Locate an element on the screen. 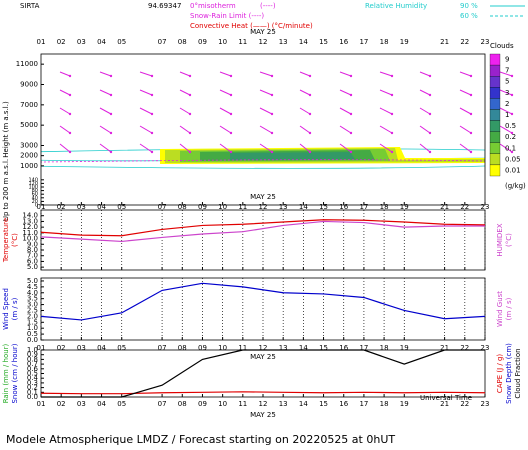 The height and width of the screenshot is (450, 528). y-tick-label: 1.0 is located at coordinates (32, 328).